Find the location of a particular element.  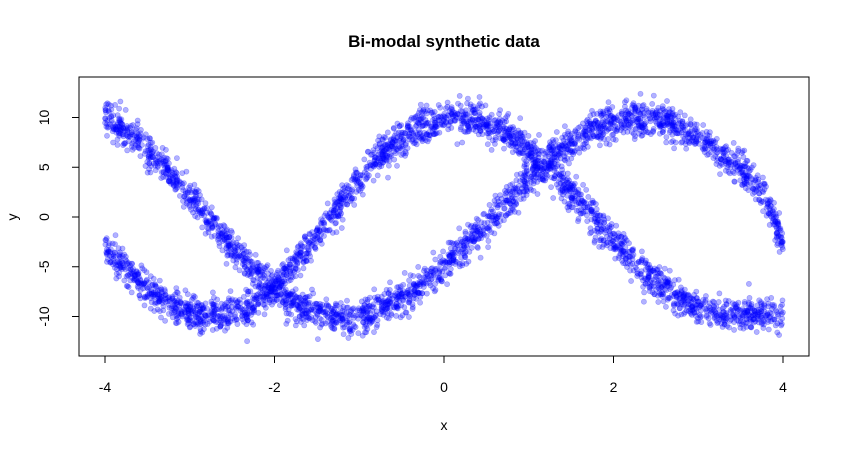

x-axis-label: x is located at coordinates (444, 425).